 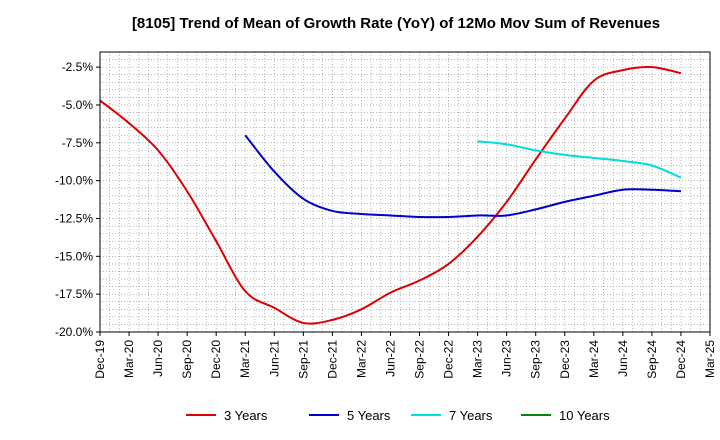 What do you see at coordinates (74, 332) in the screenshot?
I see `y-tick-label: -20.0%` at bounding box center [74, 332].